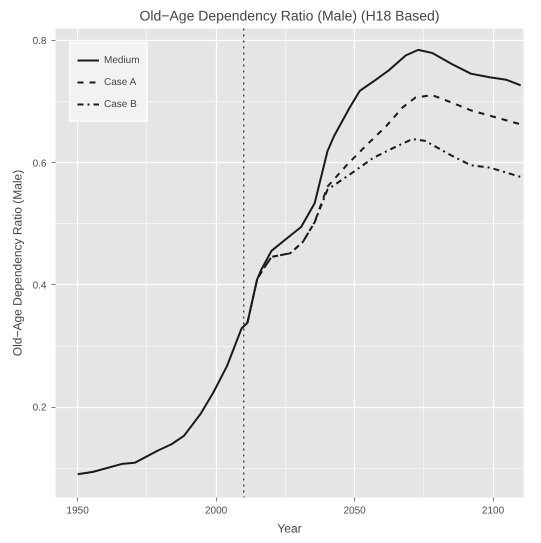  I want to click on y-tick-label: 0.2, so click(39, 408).